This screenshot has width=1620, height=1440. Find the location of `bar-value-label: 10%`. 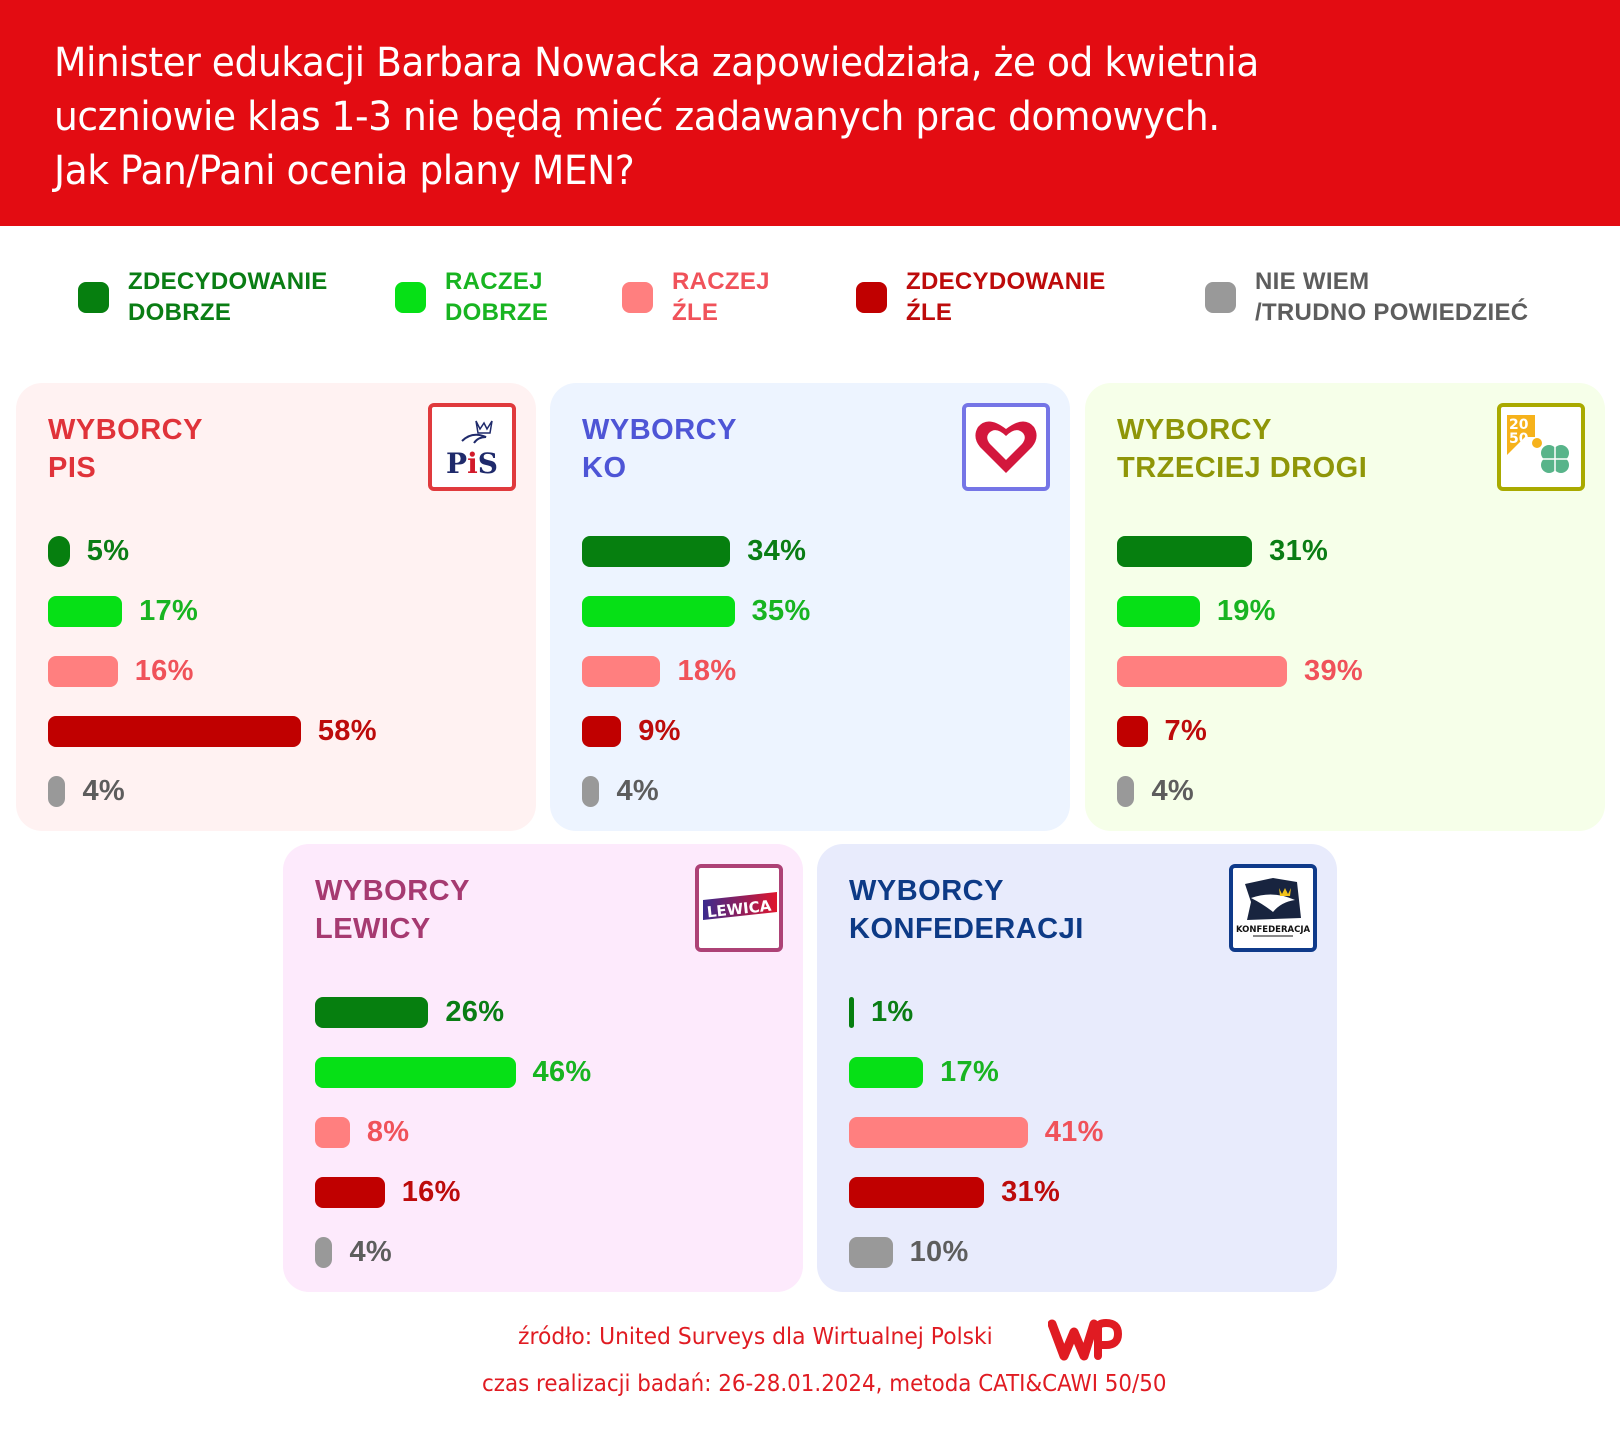

bar-value-label: 10% is located at coordinates (939, 1251).